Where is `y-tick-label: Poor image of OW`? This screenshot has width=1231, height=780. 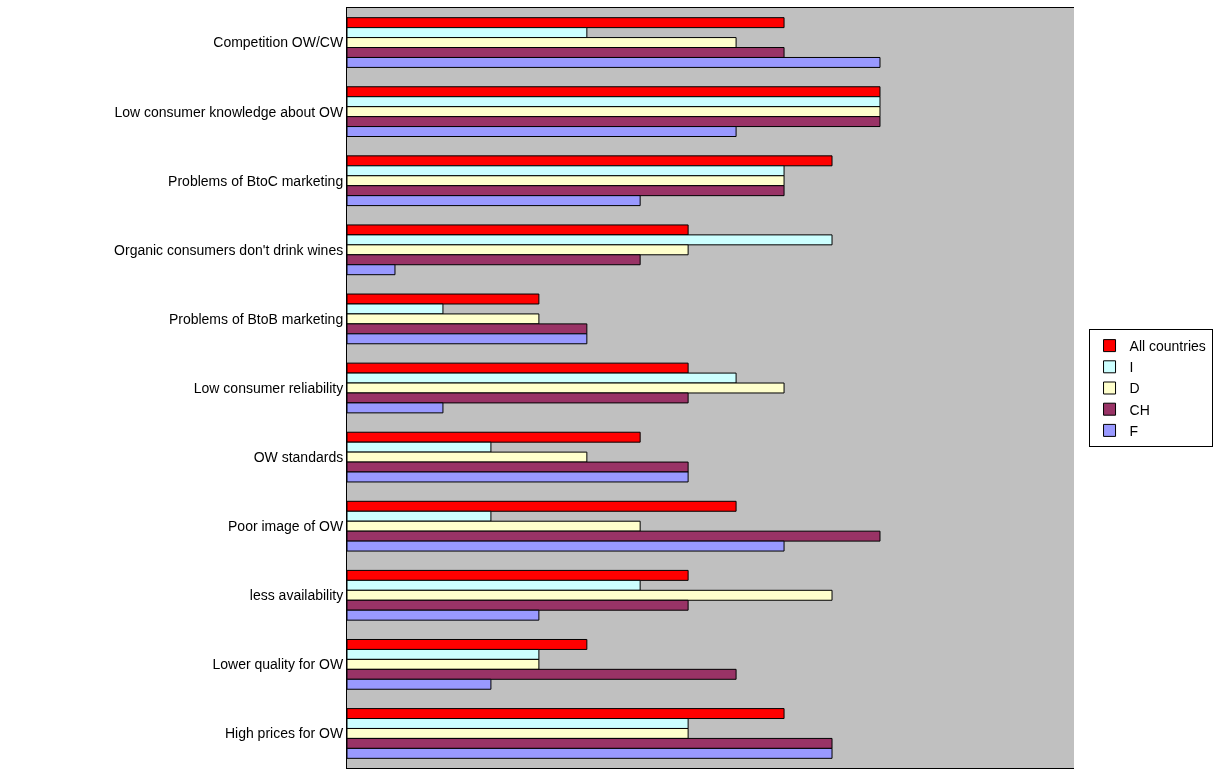
y-tick-label: Poor image of OW is located at coordinates (286, 526).